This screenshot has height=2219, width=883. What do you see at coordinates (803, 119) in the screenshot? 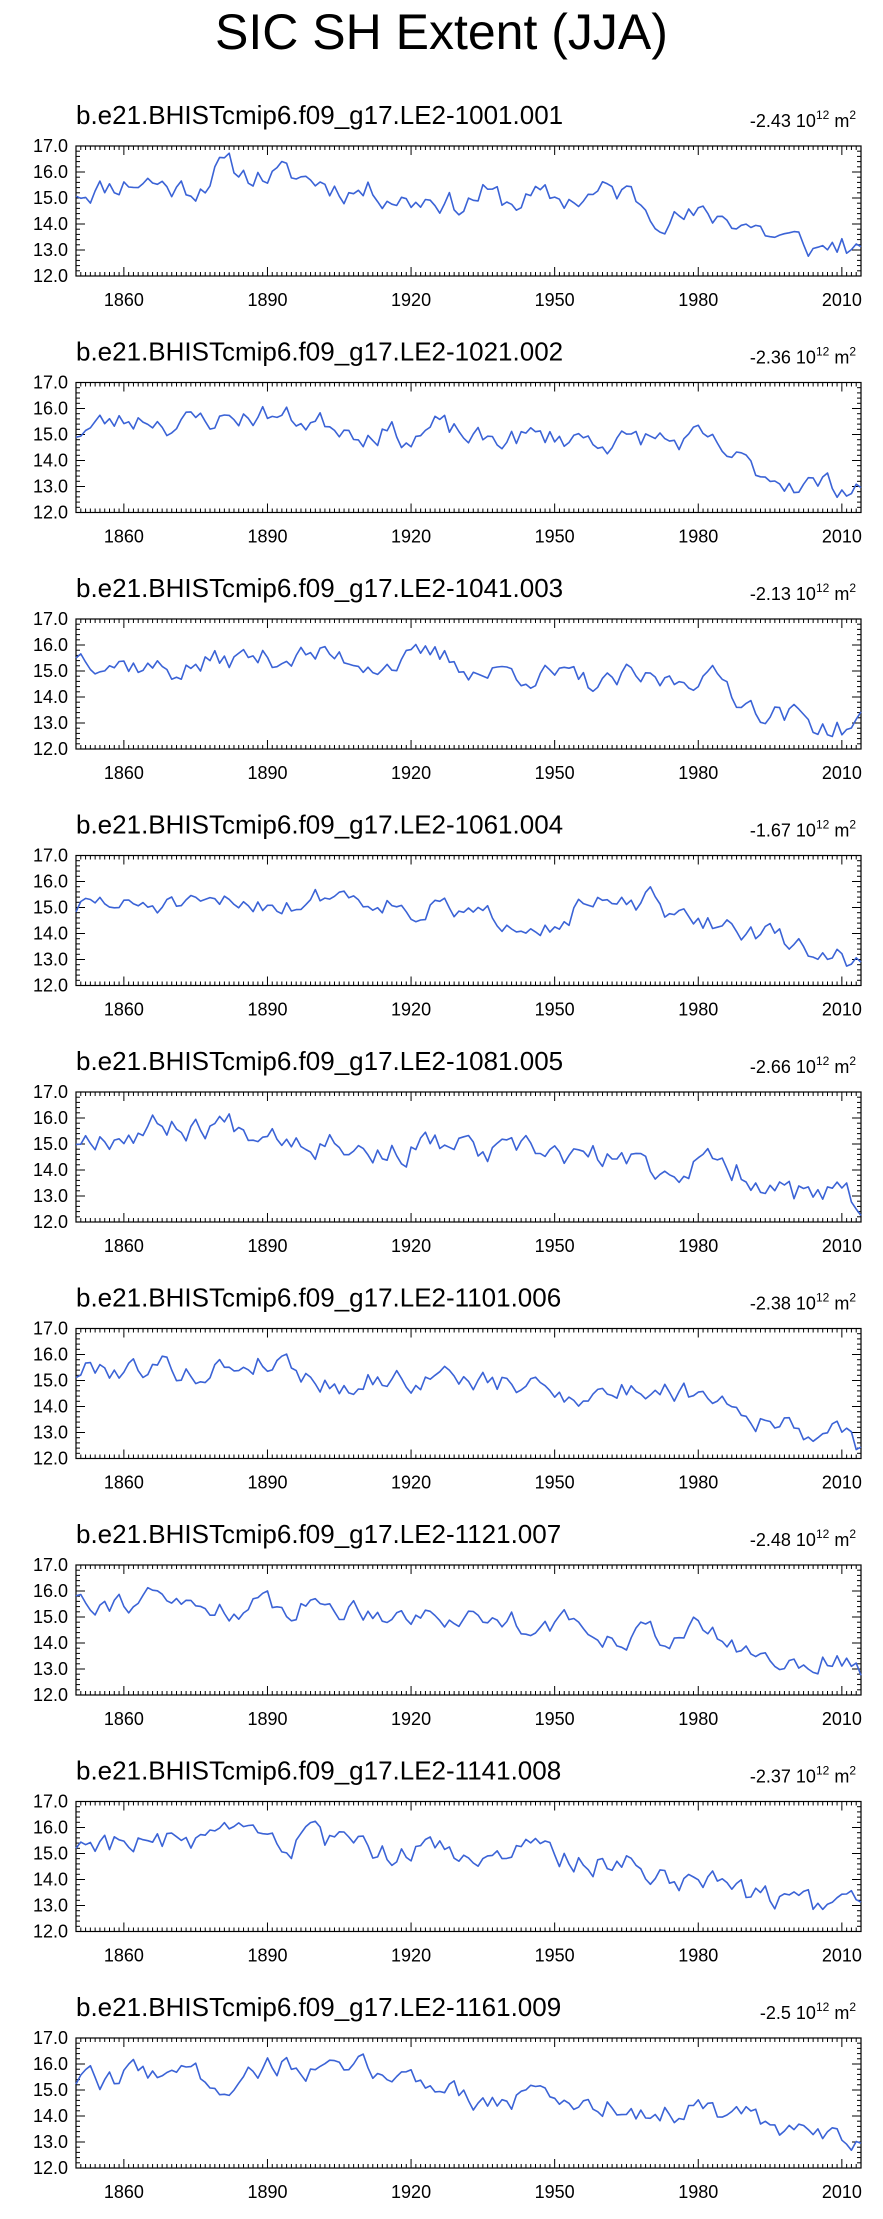
I see `trend-label: -2.43 1012 m2` at bounding box center [803, 119].